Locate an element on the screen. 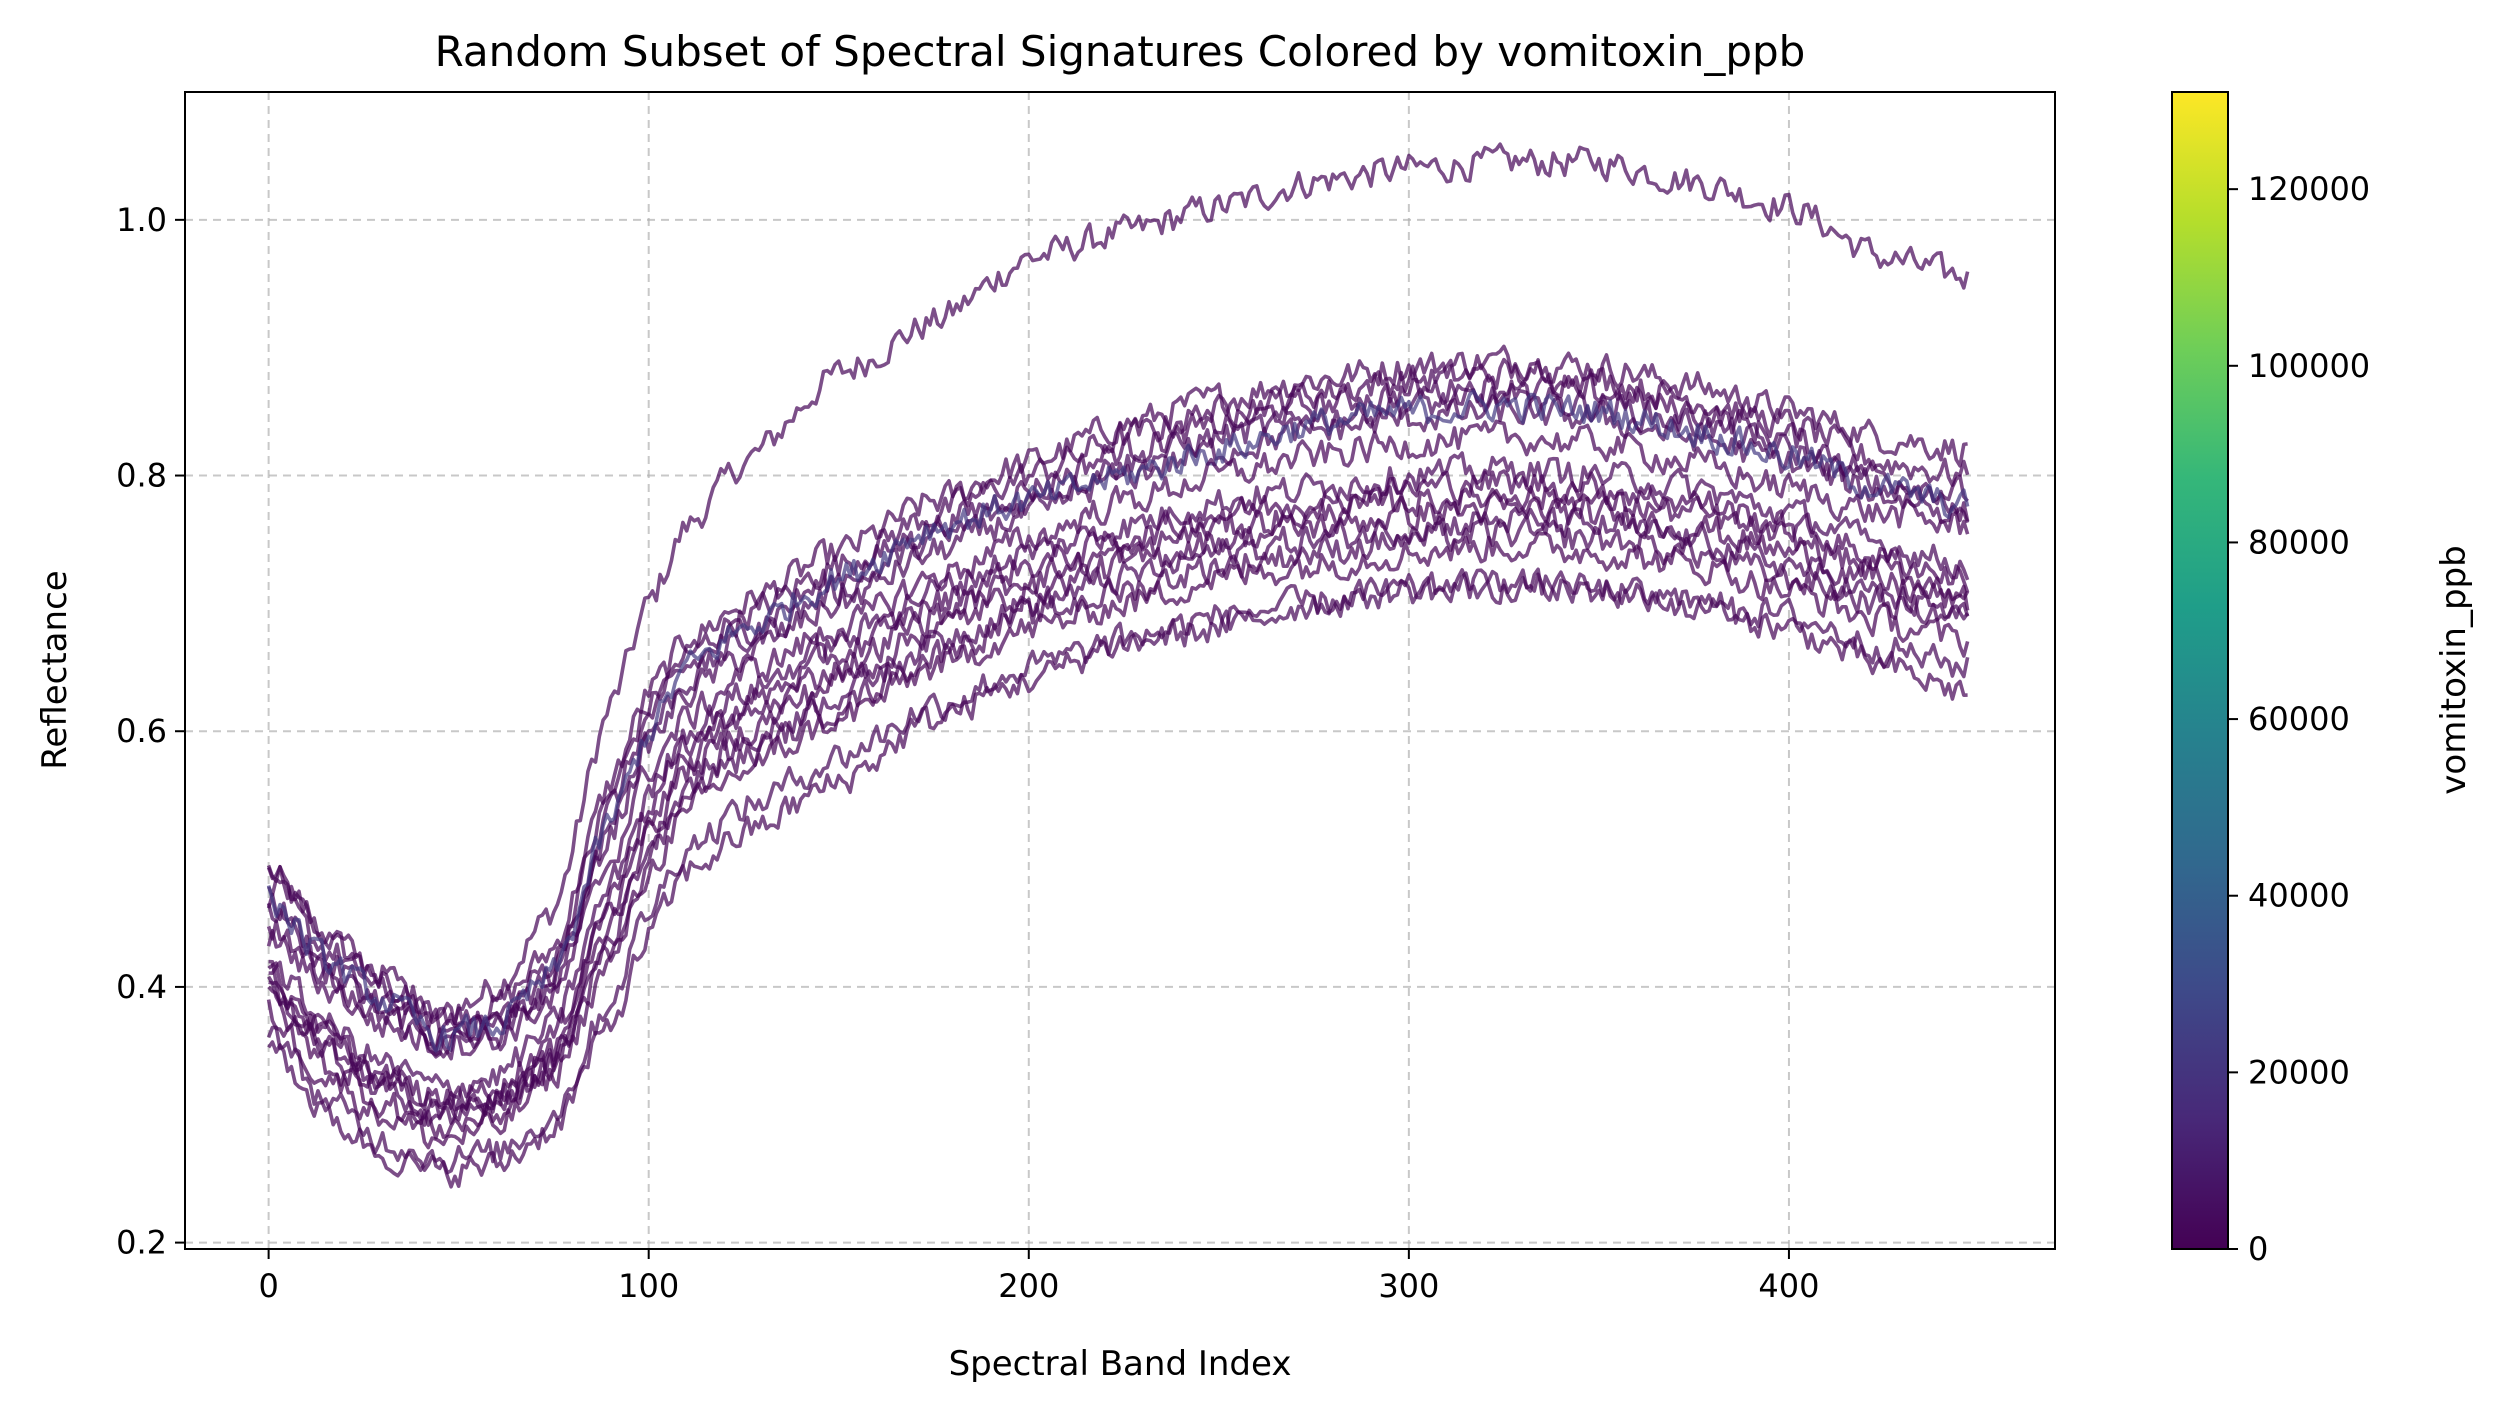 The image size is (2496, 1407). x-tick-label-3: 300 is located at coordinates (1408, 1286).